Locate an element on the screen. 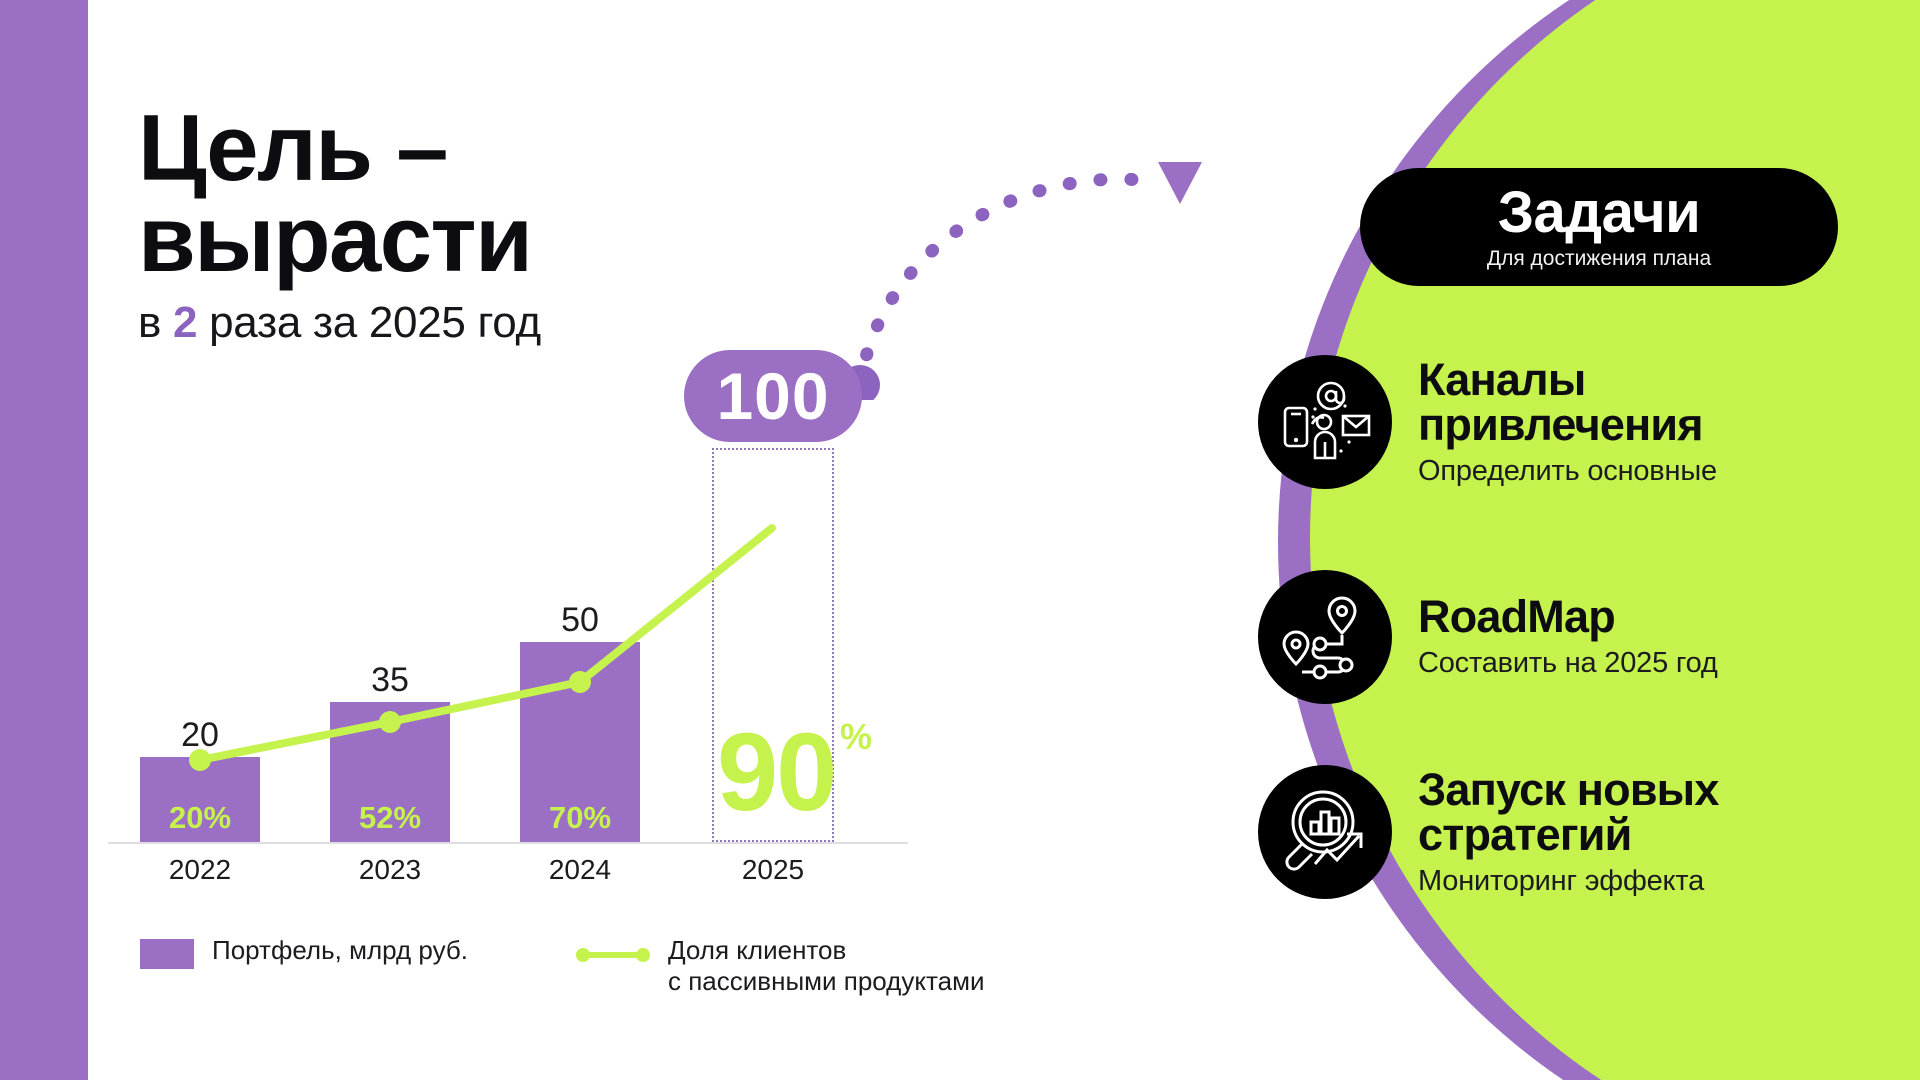 Image resolution: width=1920 pixels, height=1080 pixels. legend-item-portfolio: Портфель, млрд руб. is located at coordinates (304, 952).